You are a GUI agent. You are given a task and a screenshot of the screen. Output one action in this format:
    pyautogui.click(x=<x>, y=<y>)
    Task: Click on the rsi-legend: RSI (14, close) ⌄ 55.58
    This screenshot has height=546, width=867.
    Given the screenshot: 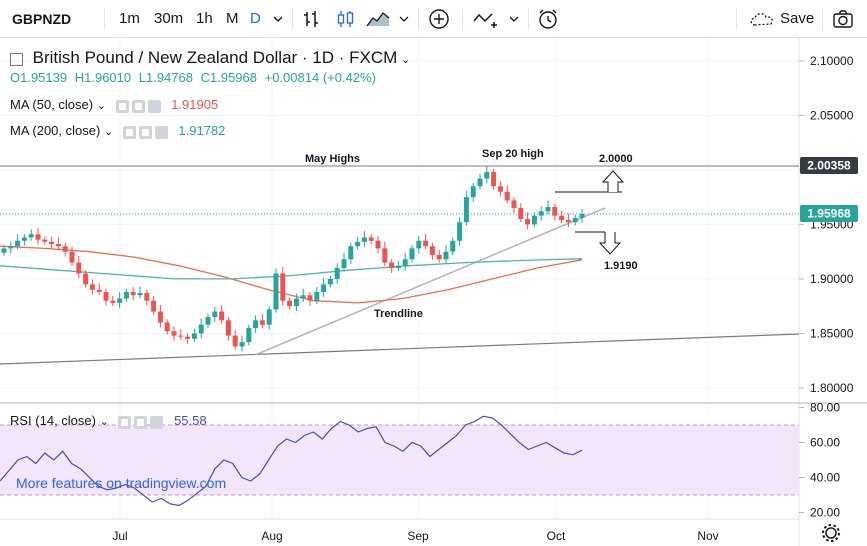 What is the action you would take?
    pyautogui.click(x=108, y=421)
    